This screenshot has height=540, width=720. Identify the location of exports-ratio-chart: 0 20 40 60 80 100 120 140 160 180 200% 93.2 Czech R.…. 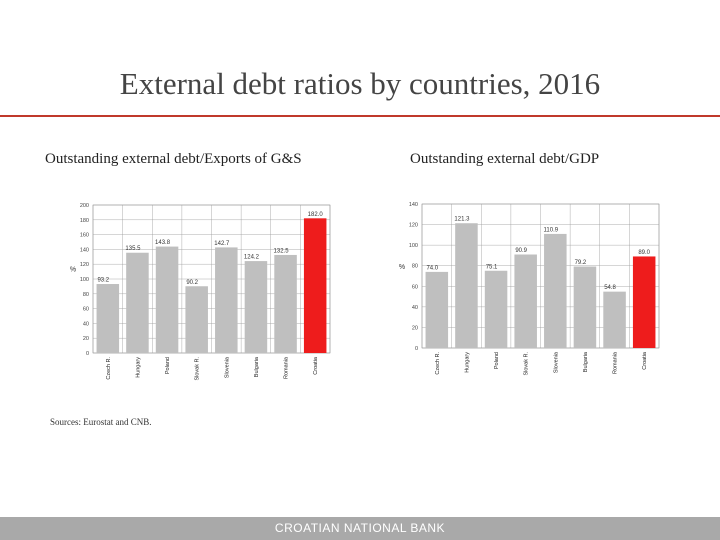
(200, 292).